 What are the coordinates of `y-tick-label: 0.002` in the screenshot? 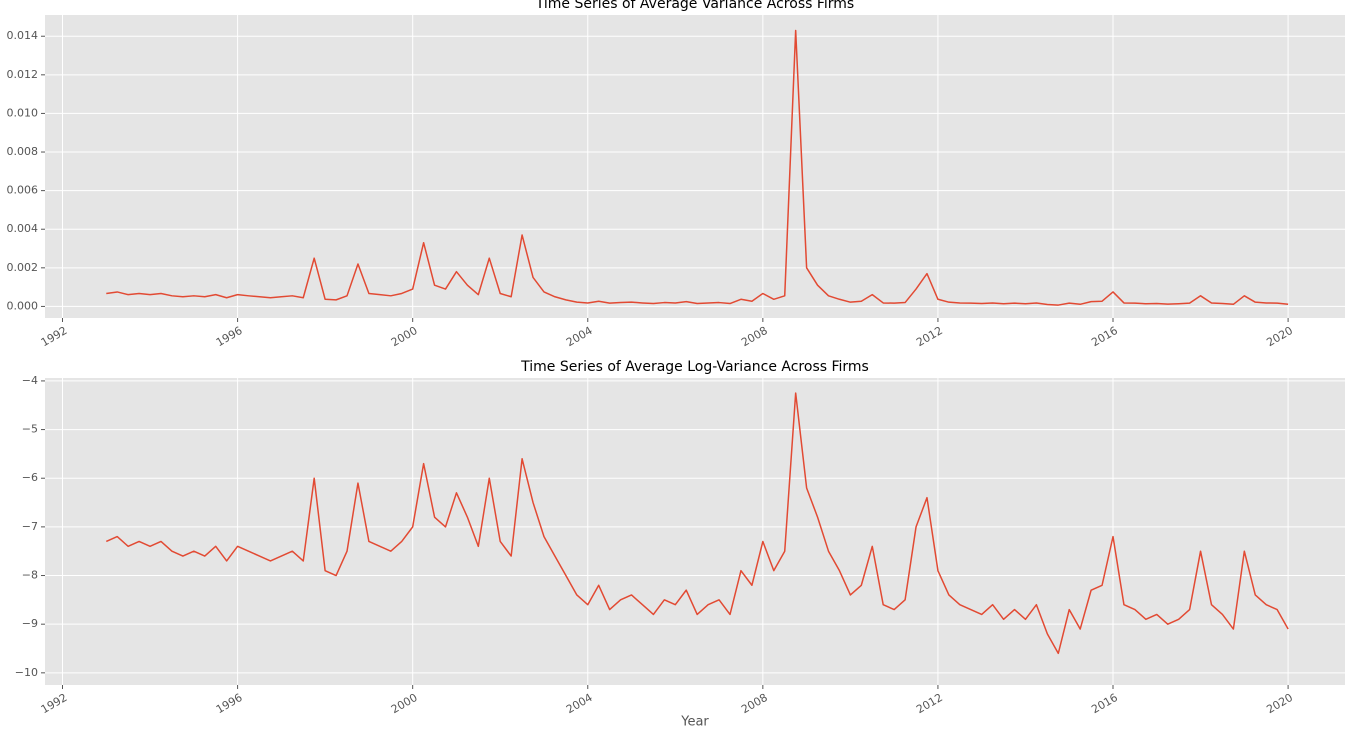 It's located at (23, 267).